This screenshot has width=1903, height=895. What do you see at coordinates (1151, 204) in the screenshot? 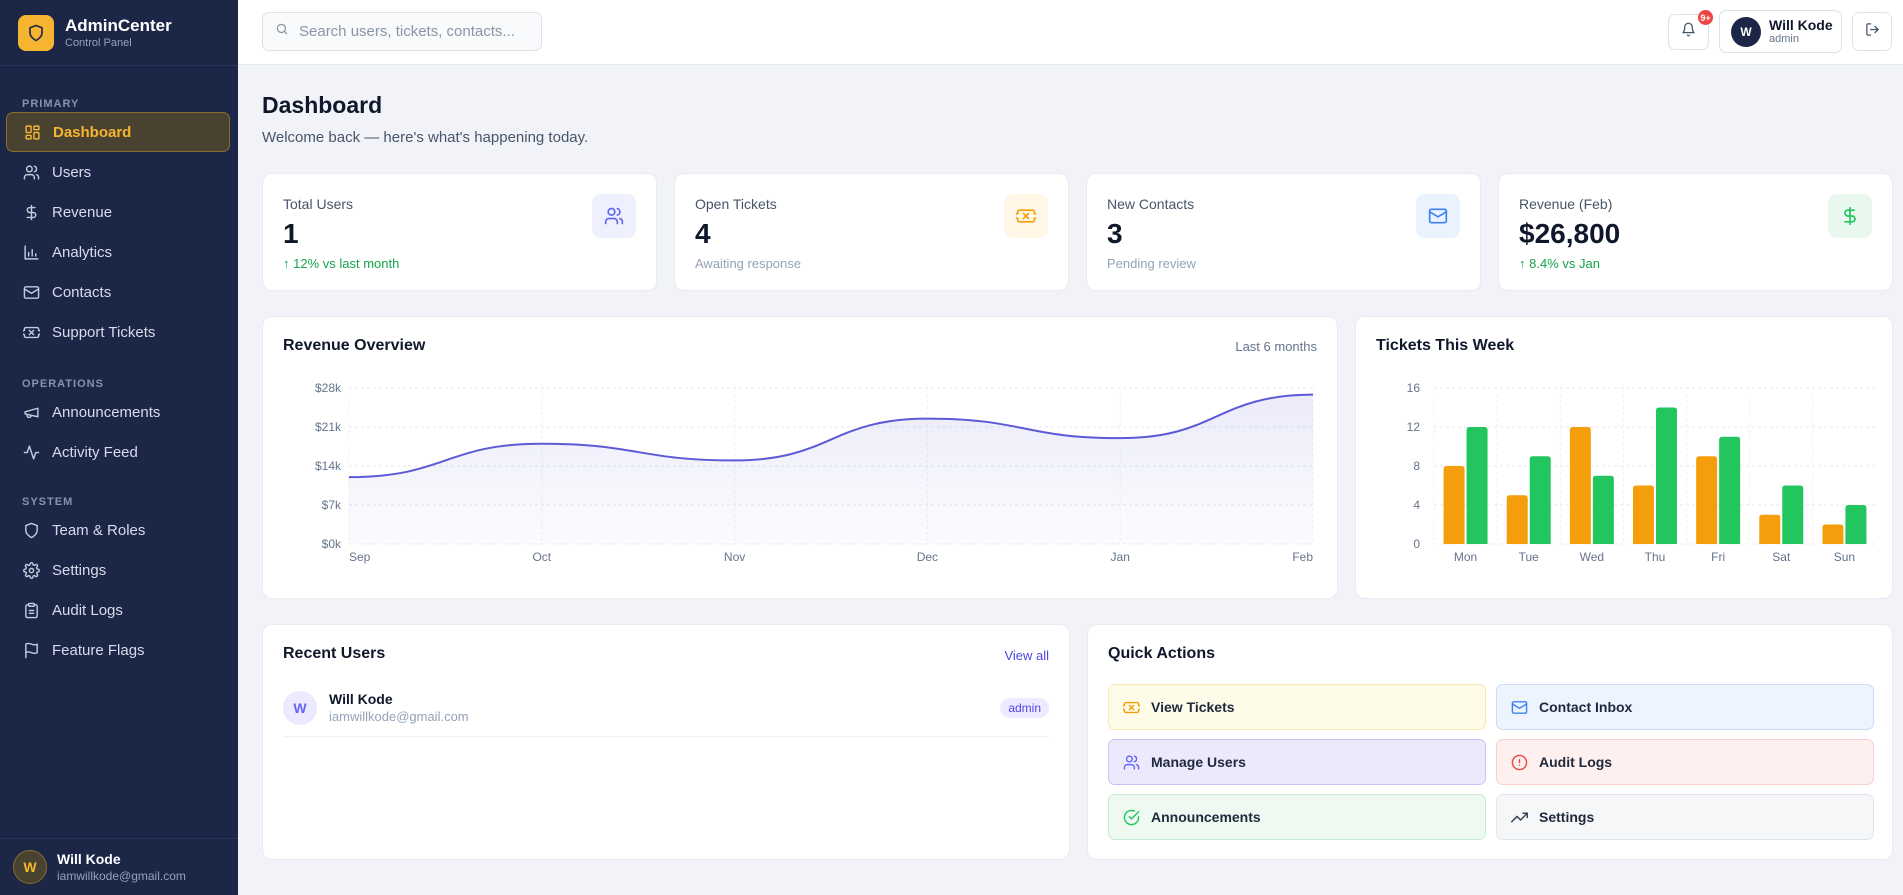
I see `stat-label: New Contacts` at bounding box center [1151, 204].